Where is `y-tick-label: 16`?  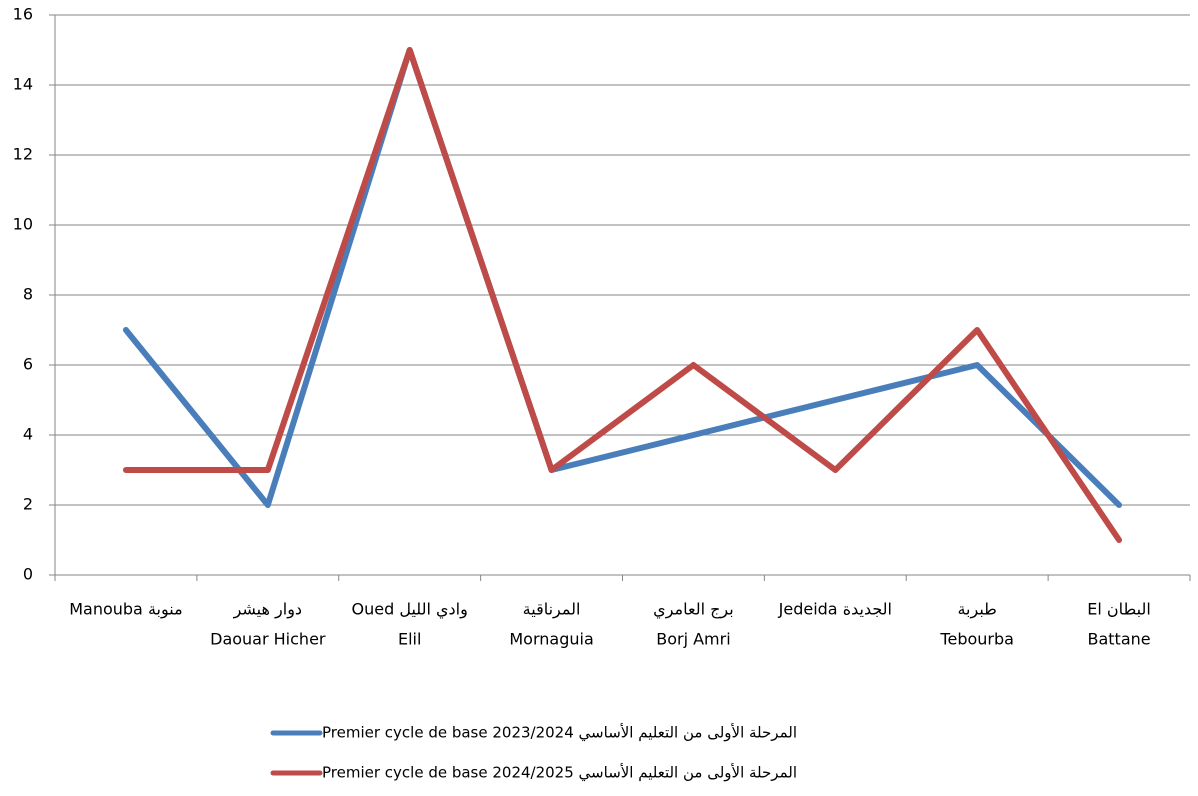
y-tick-label: 16 is located at coordinates (23, 14).